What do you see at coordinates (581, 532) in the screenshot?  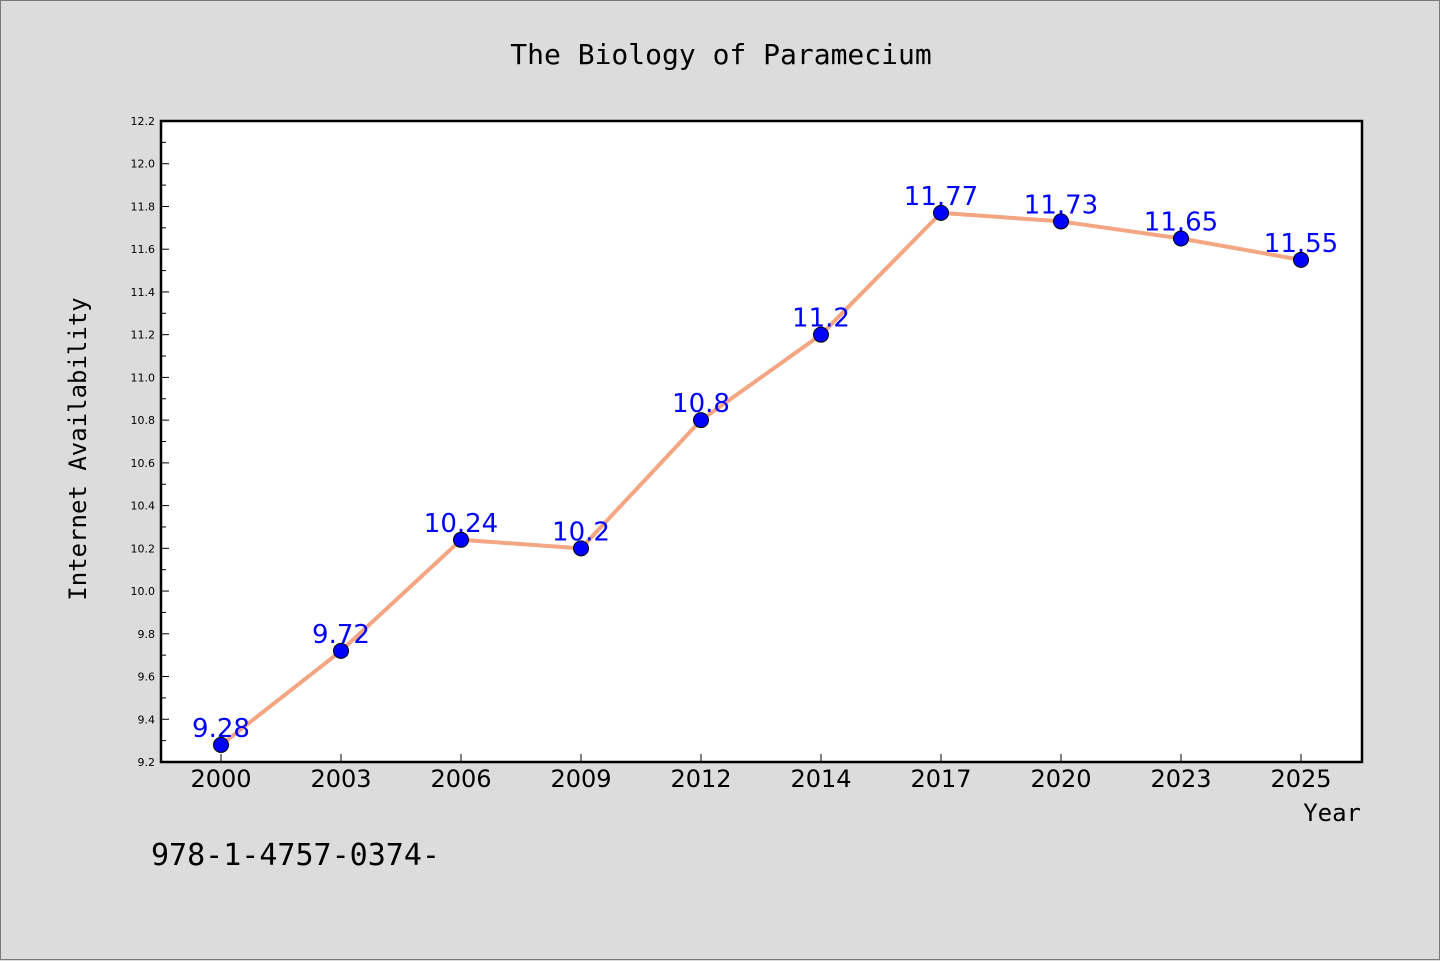 I see `data-label: 10.2` at bounding box center [581, 532].